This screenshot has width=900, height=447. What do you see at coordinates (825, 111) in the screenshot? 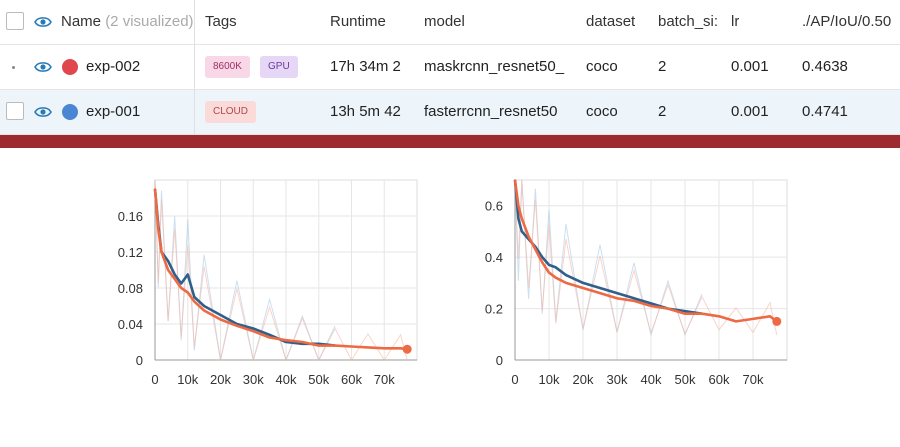
I see `metric-cell: 0.4741` at bounding box center [825, 111].